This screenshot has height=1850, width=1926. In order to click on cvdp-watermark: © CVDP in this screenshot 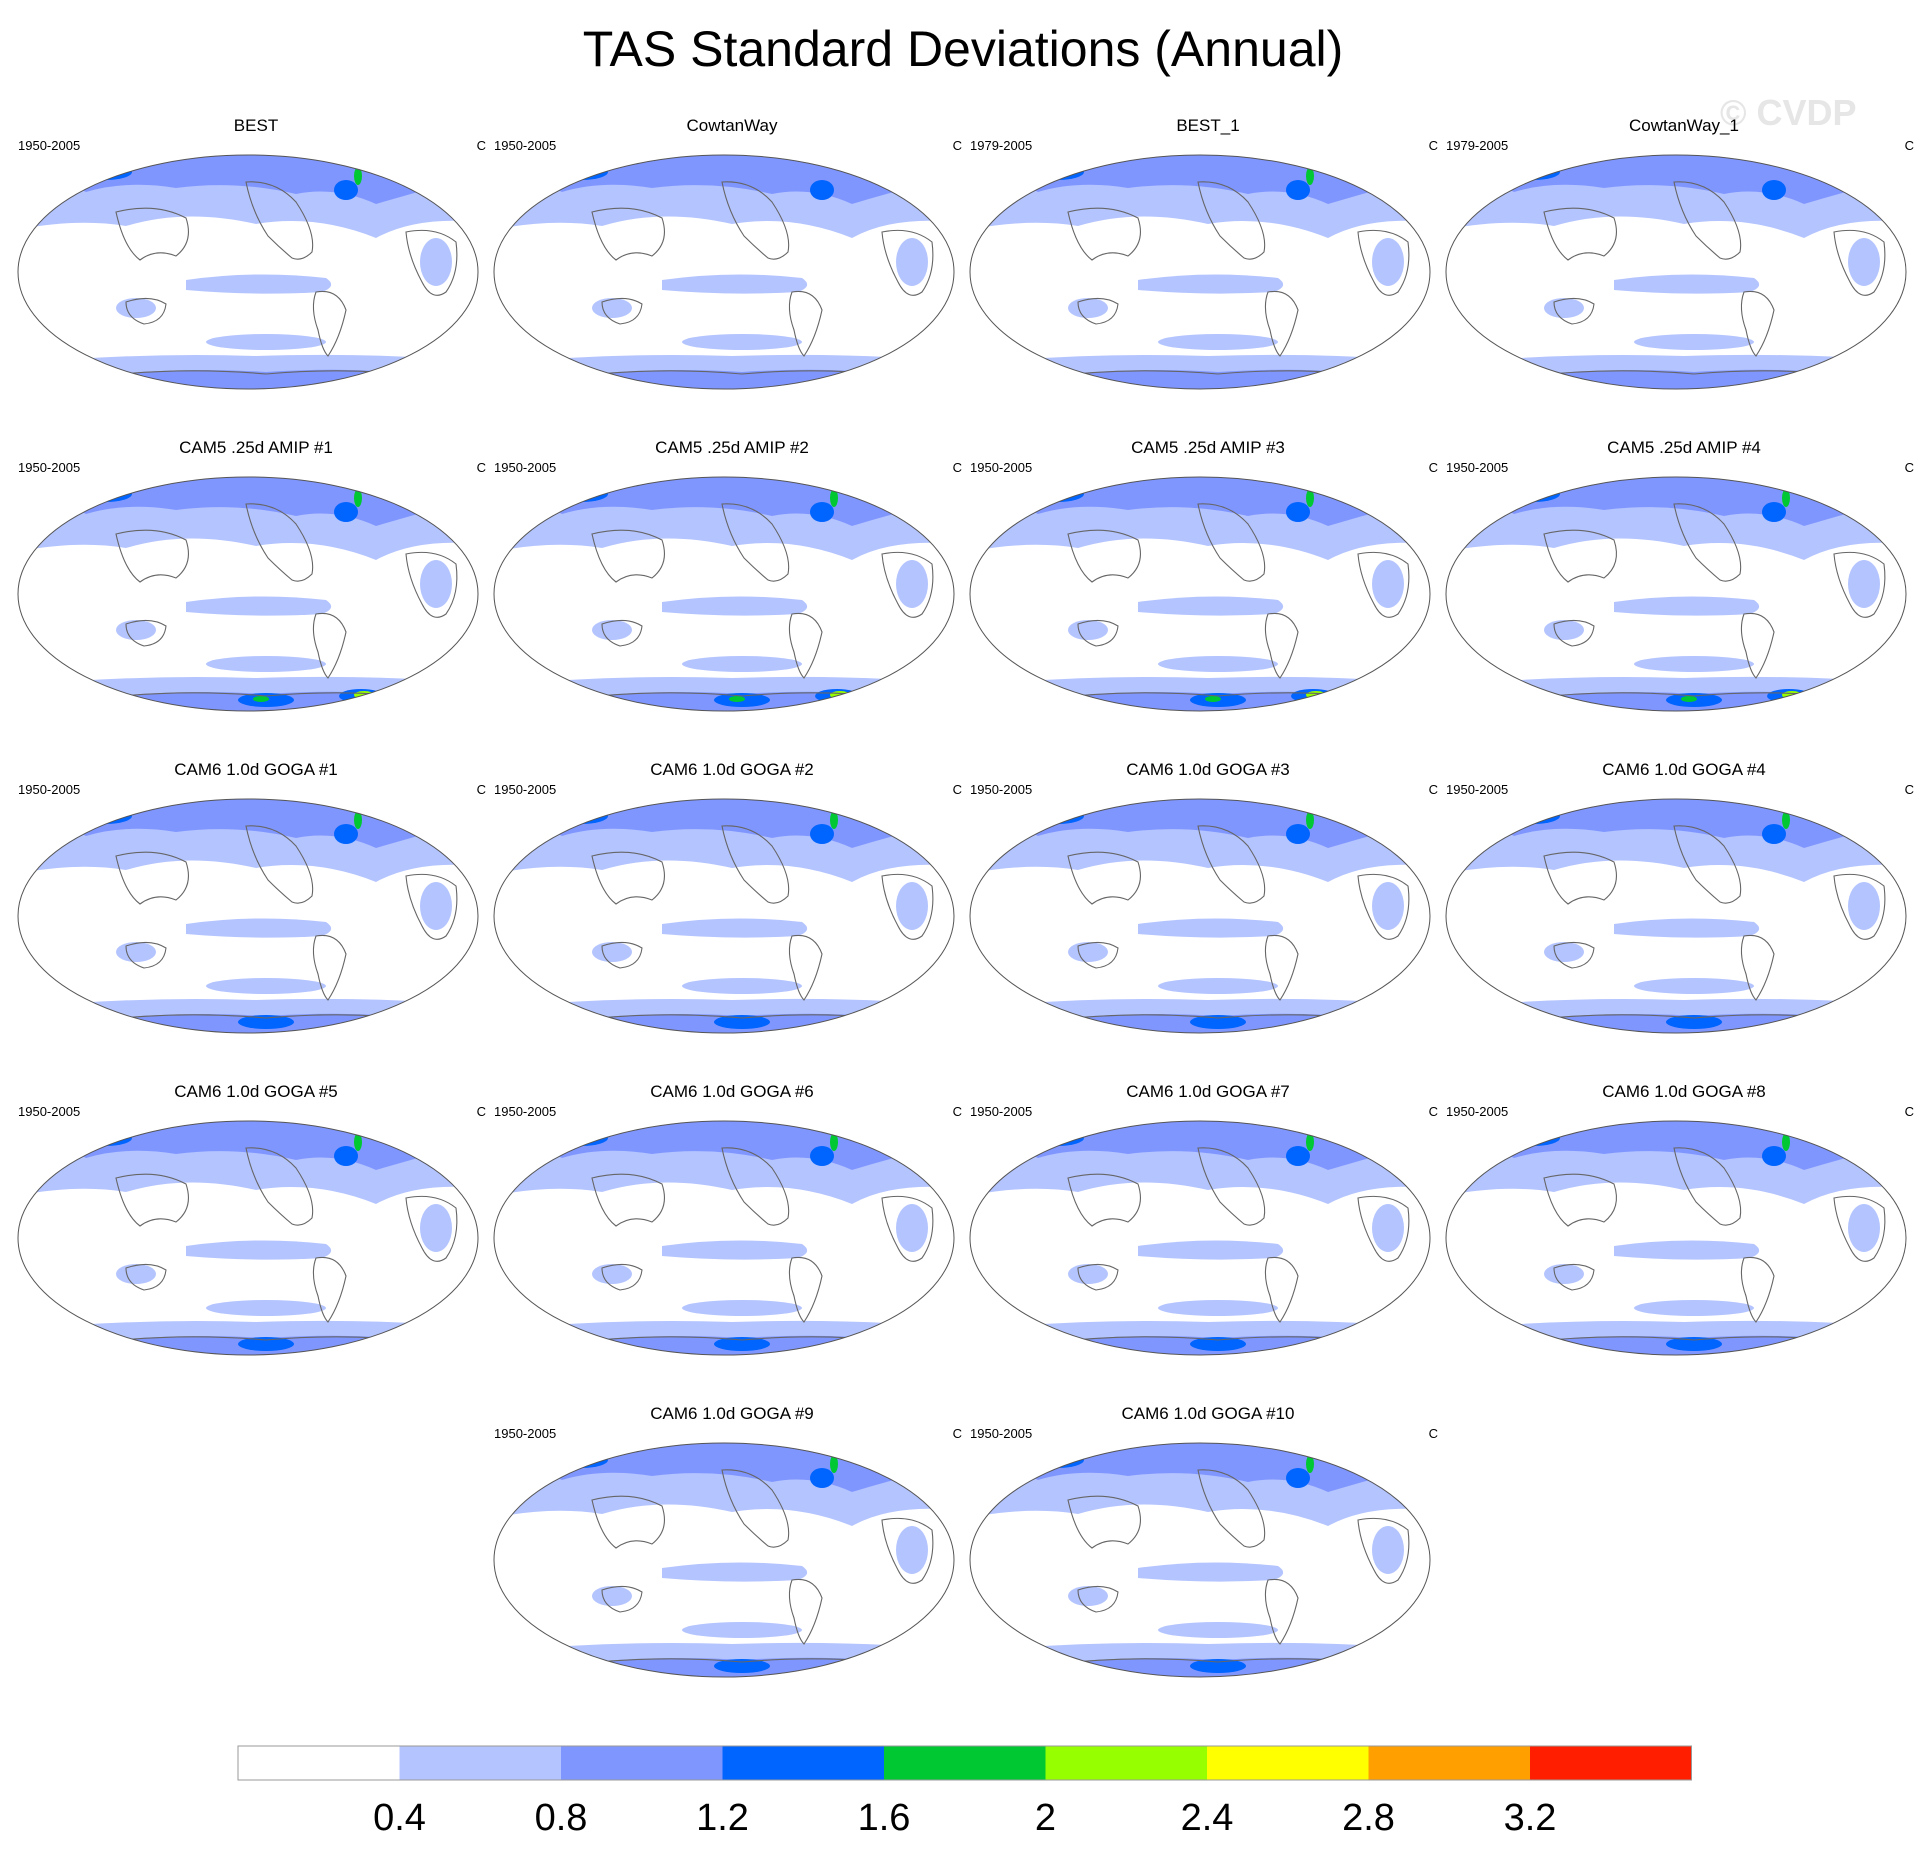, I will do `click(1788, 112)`.